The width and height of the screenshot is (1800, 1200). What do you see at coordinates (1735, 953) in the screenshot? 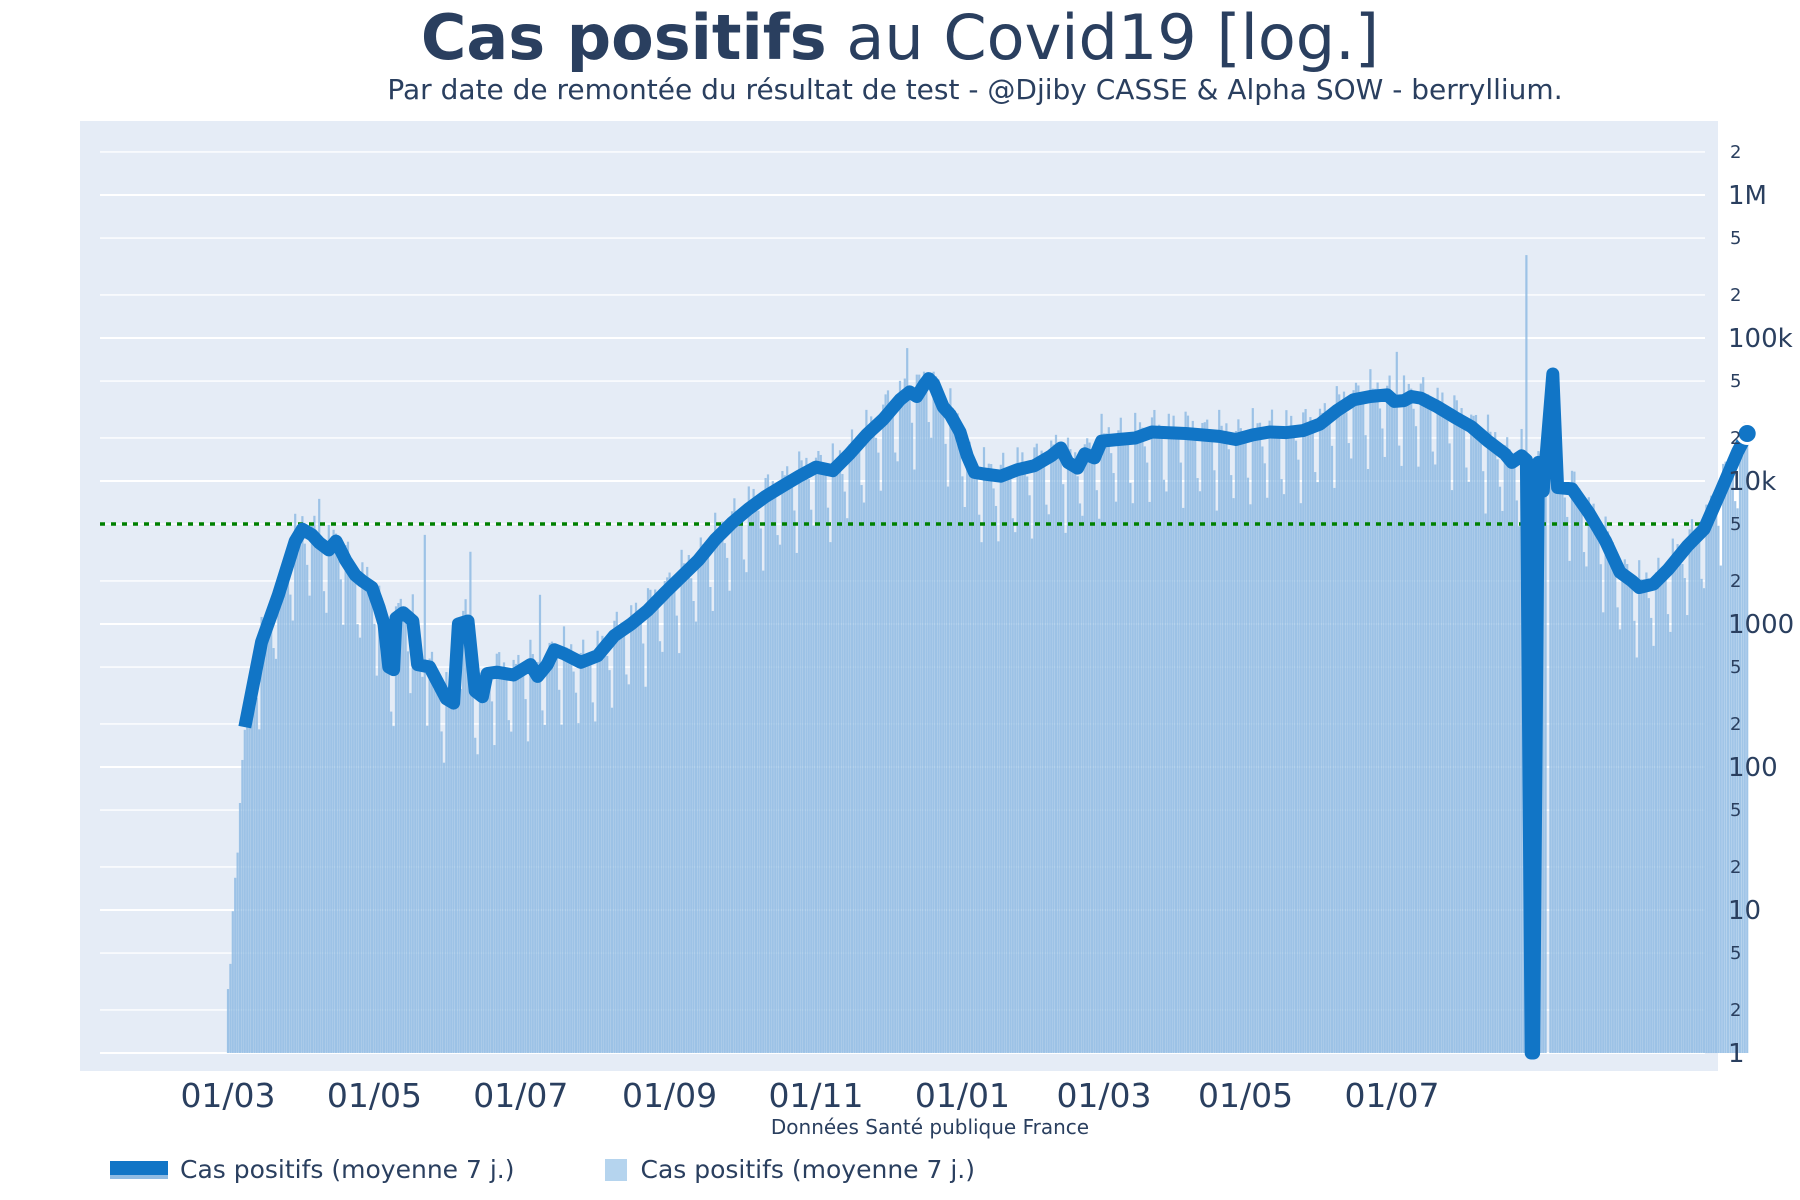
I see `y-tick-minor: 5` at bounding box center [1735, 953].